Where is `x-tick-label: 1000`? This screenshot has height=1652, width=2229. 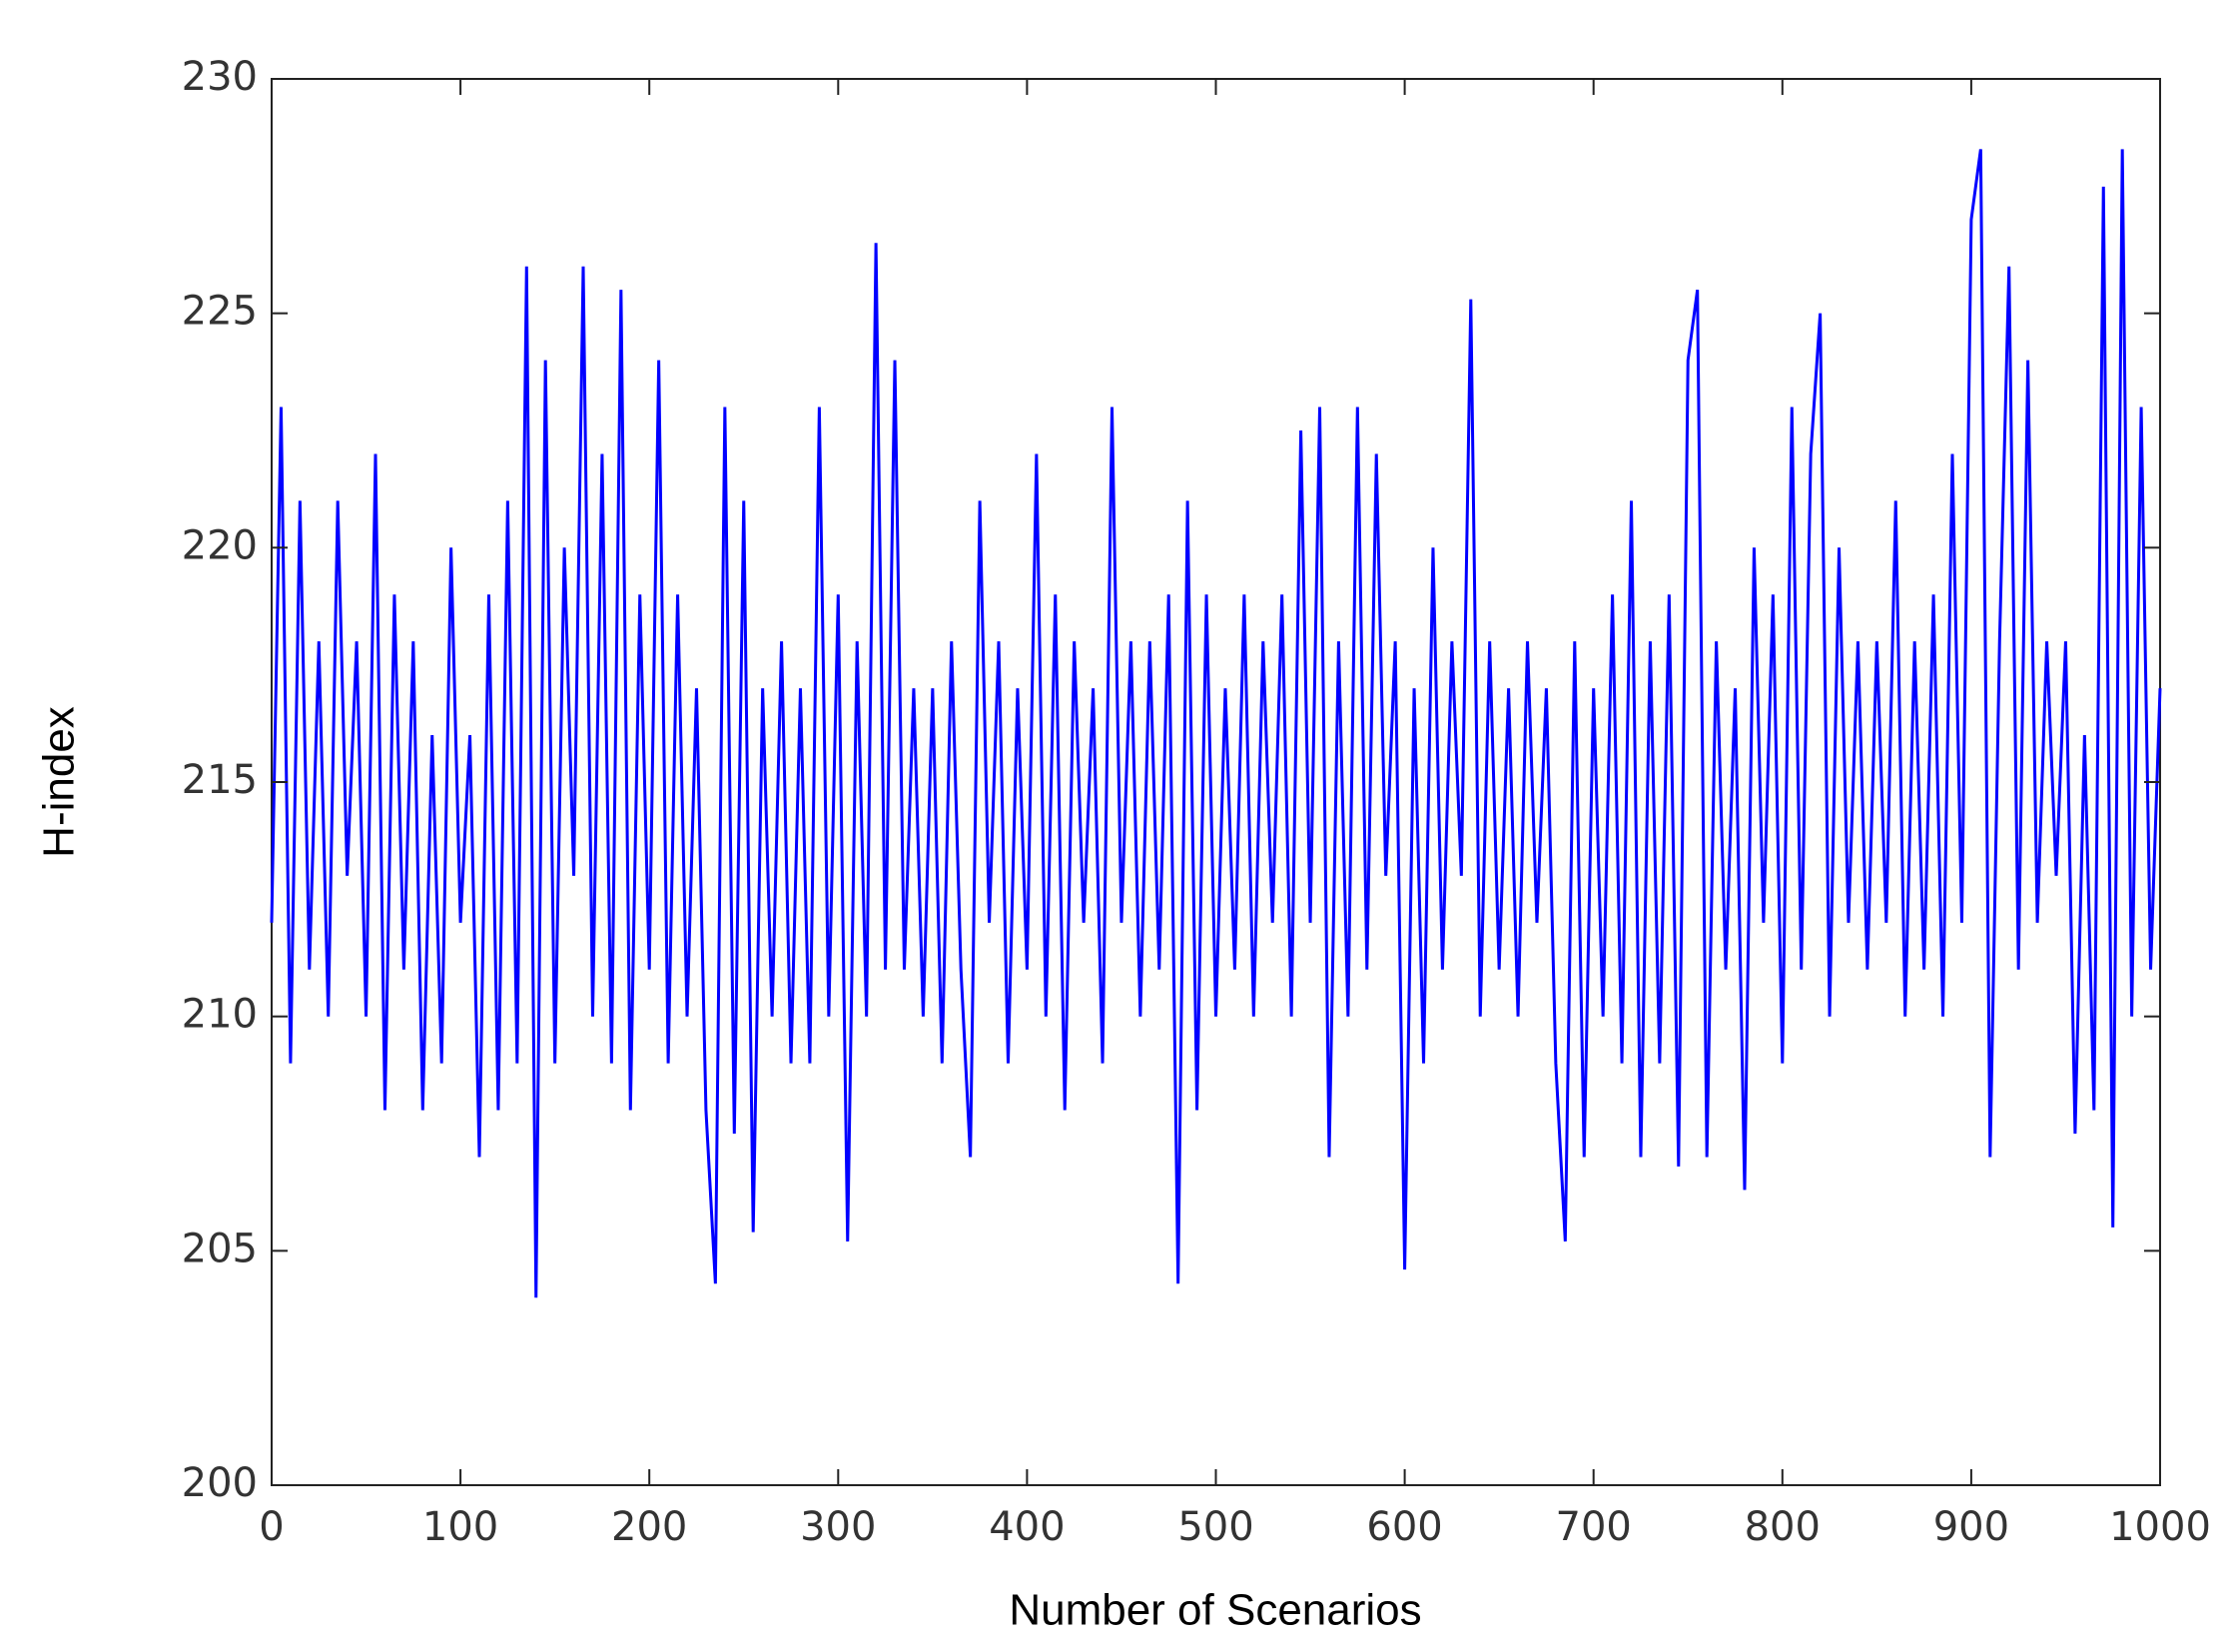
x-tick-label: 1000 is located at coordinates (2160, 1527).